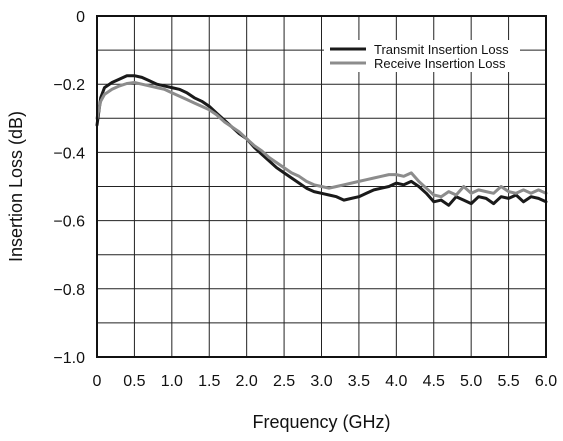 The width and height of the screenshot is (563, 441). What do you see at coordinates (396, 381) in the screenshot?
I see `x-tick-label: 4.0` at bounding box center [396, 381].